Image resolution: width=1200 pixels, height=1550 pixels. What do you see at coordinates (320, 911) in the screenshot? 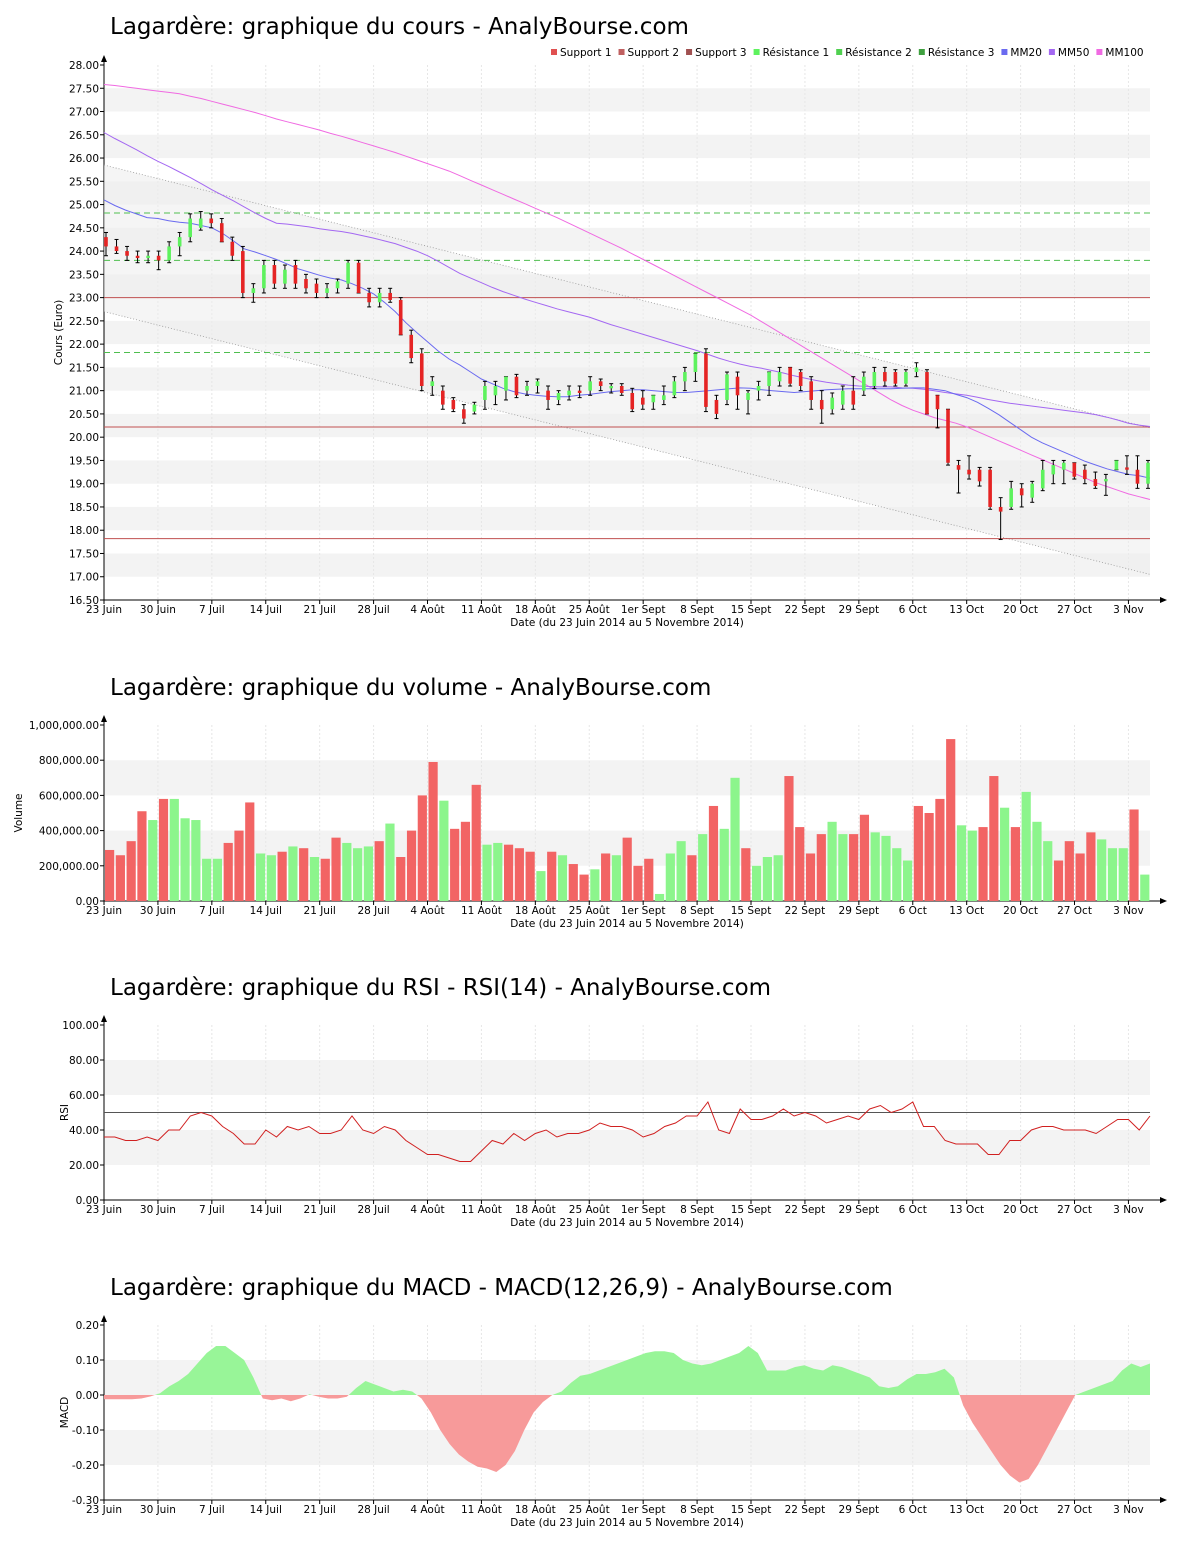
I see `volume-xtick-label: 21 Juil` at bounding box center [320, 911].